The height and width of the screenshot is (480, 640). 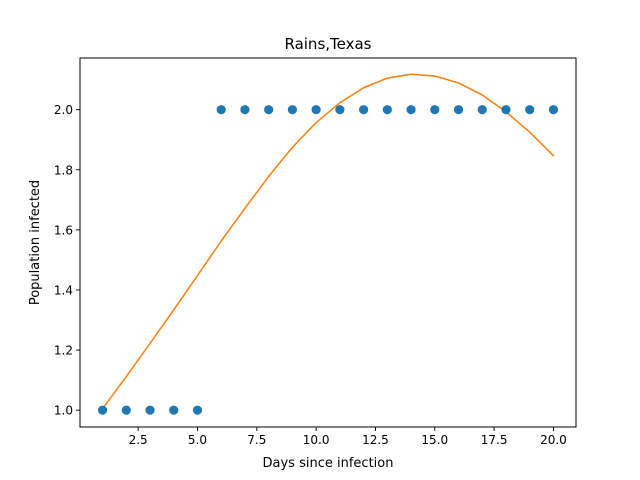 I want to click on y-tick-label: 1.0, so click(x=63, y=411).